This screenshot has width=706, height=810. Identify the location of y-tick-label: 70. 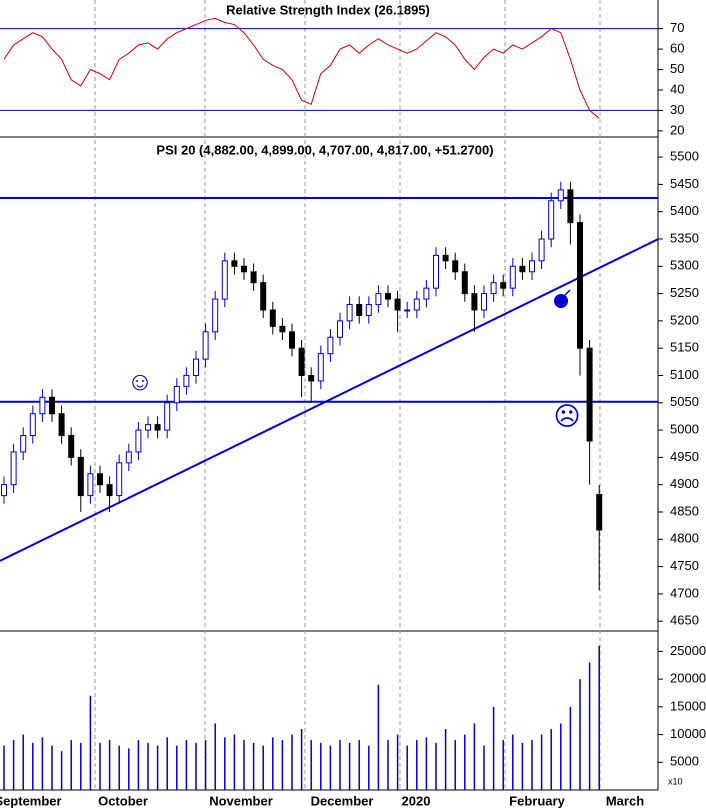
(677, 27).